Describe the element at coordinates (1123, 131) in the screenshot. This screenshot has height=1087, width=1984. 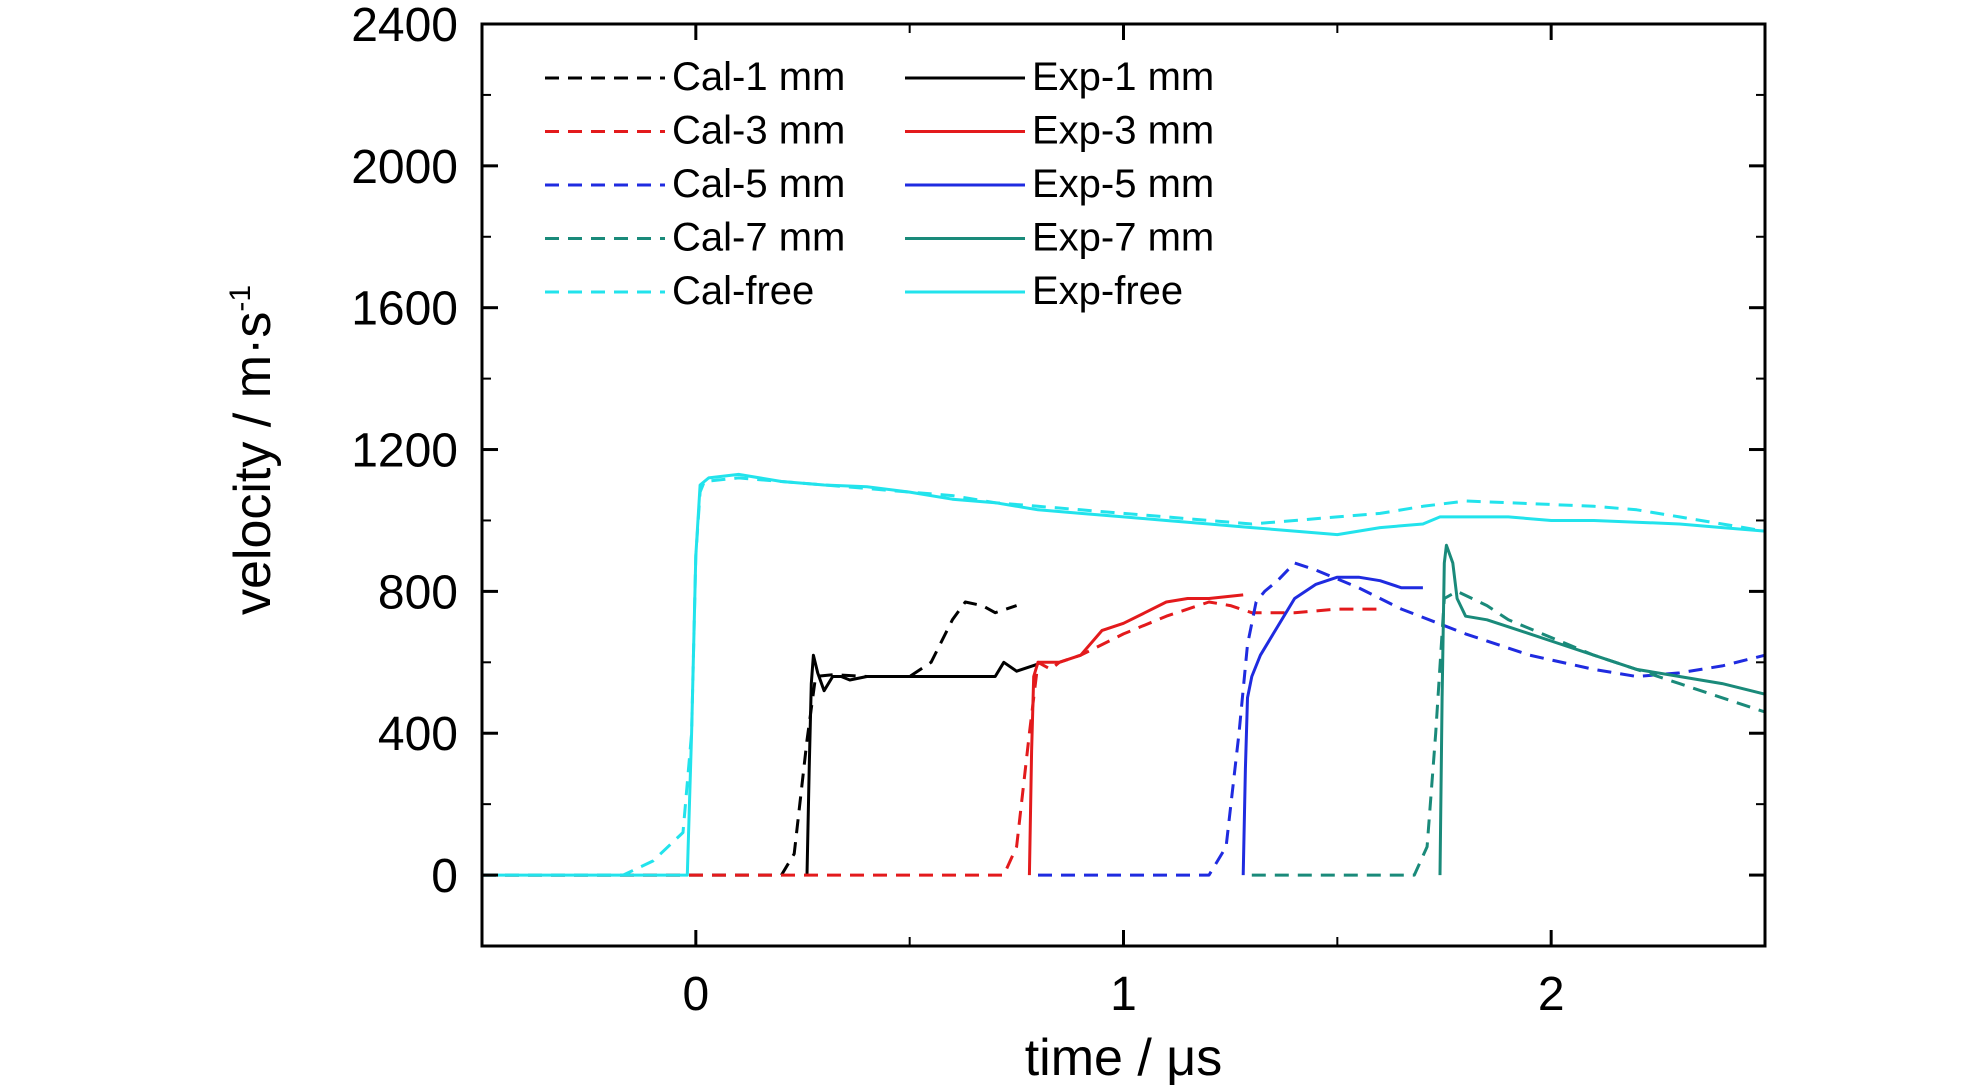
I see `legend-label: Exp-3 mm` at that location.